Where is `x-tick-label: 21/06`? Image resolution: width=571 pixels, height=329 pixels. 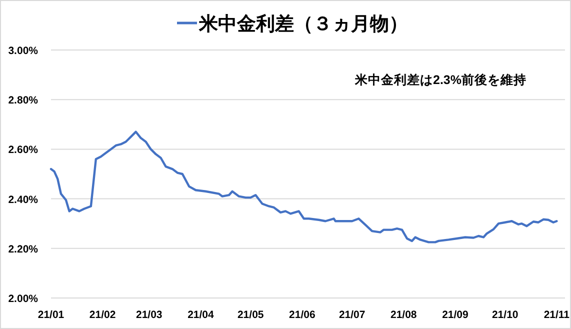 x-tick-label: 21/06 is located at coordinates (302, 315).